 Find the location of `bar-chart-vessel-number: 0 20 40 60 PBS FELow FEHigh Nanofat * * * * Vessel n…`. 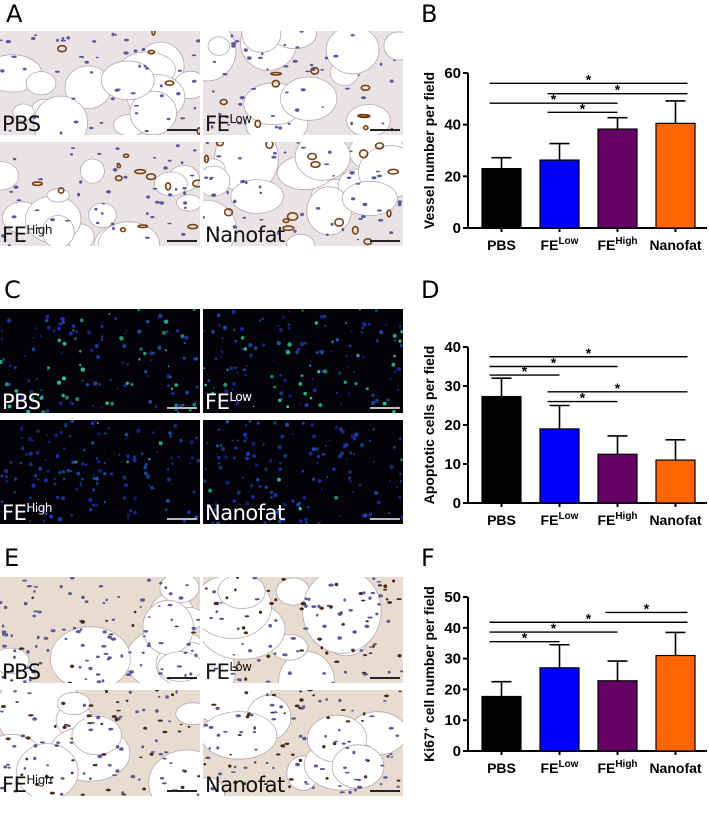

bar-chart-vessel-number: 0 20 40 60 PBS FELow FEHigh Nanofat * * * * Vessel n… is located at coordinates (559, 155).